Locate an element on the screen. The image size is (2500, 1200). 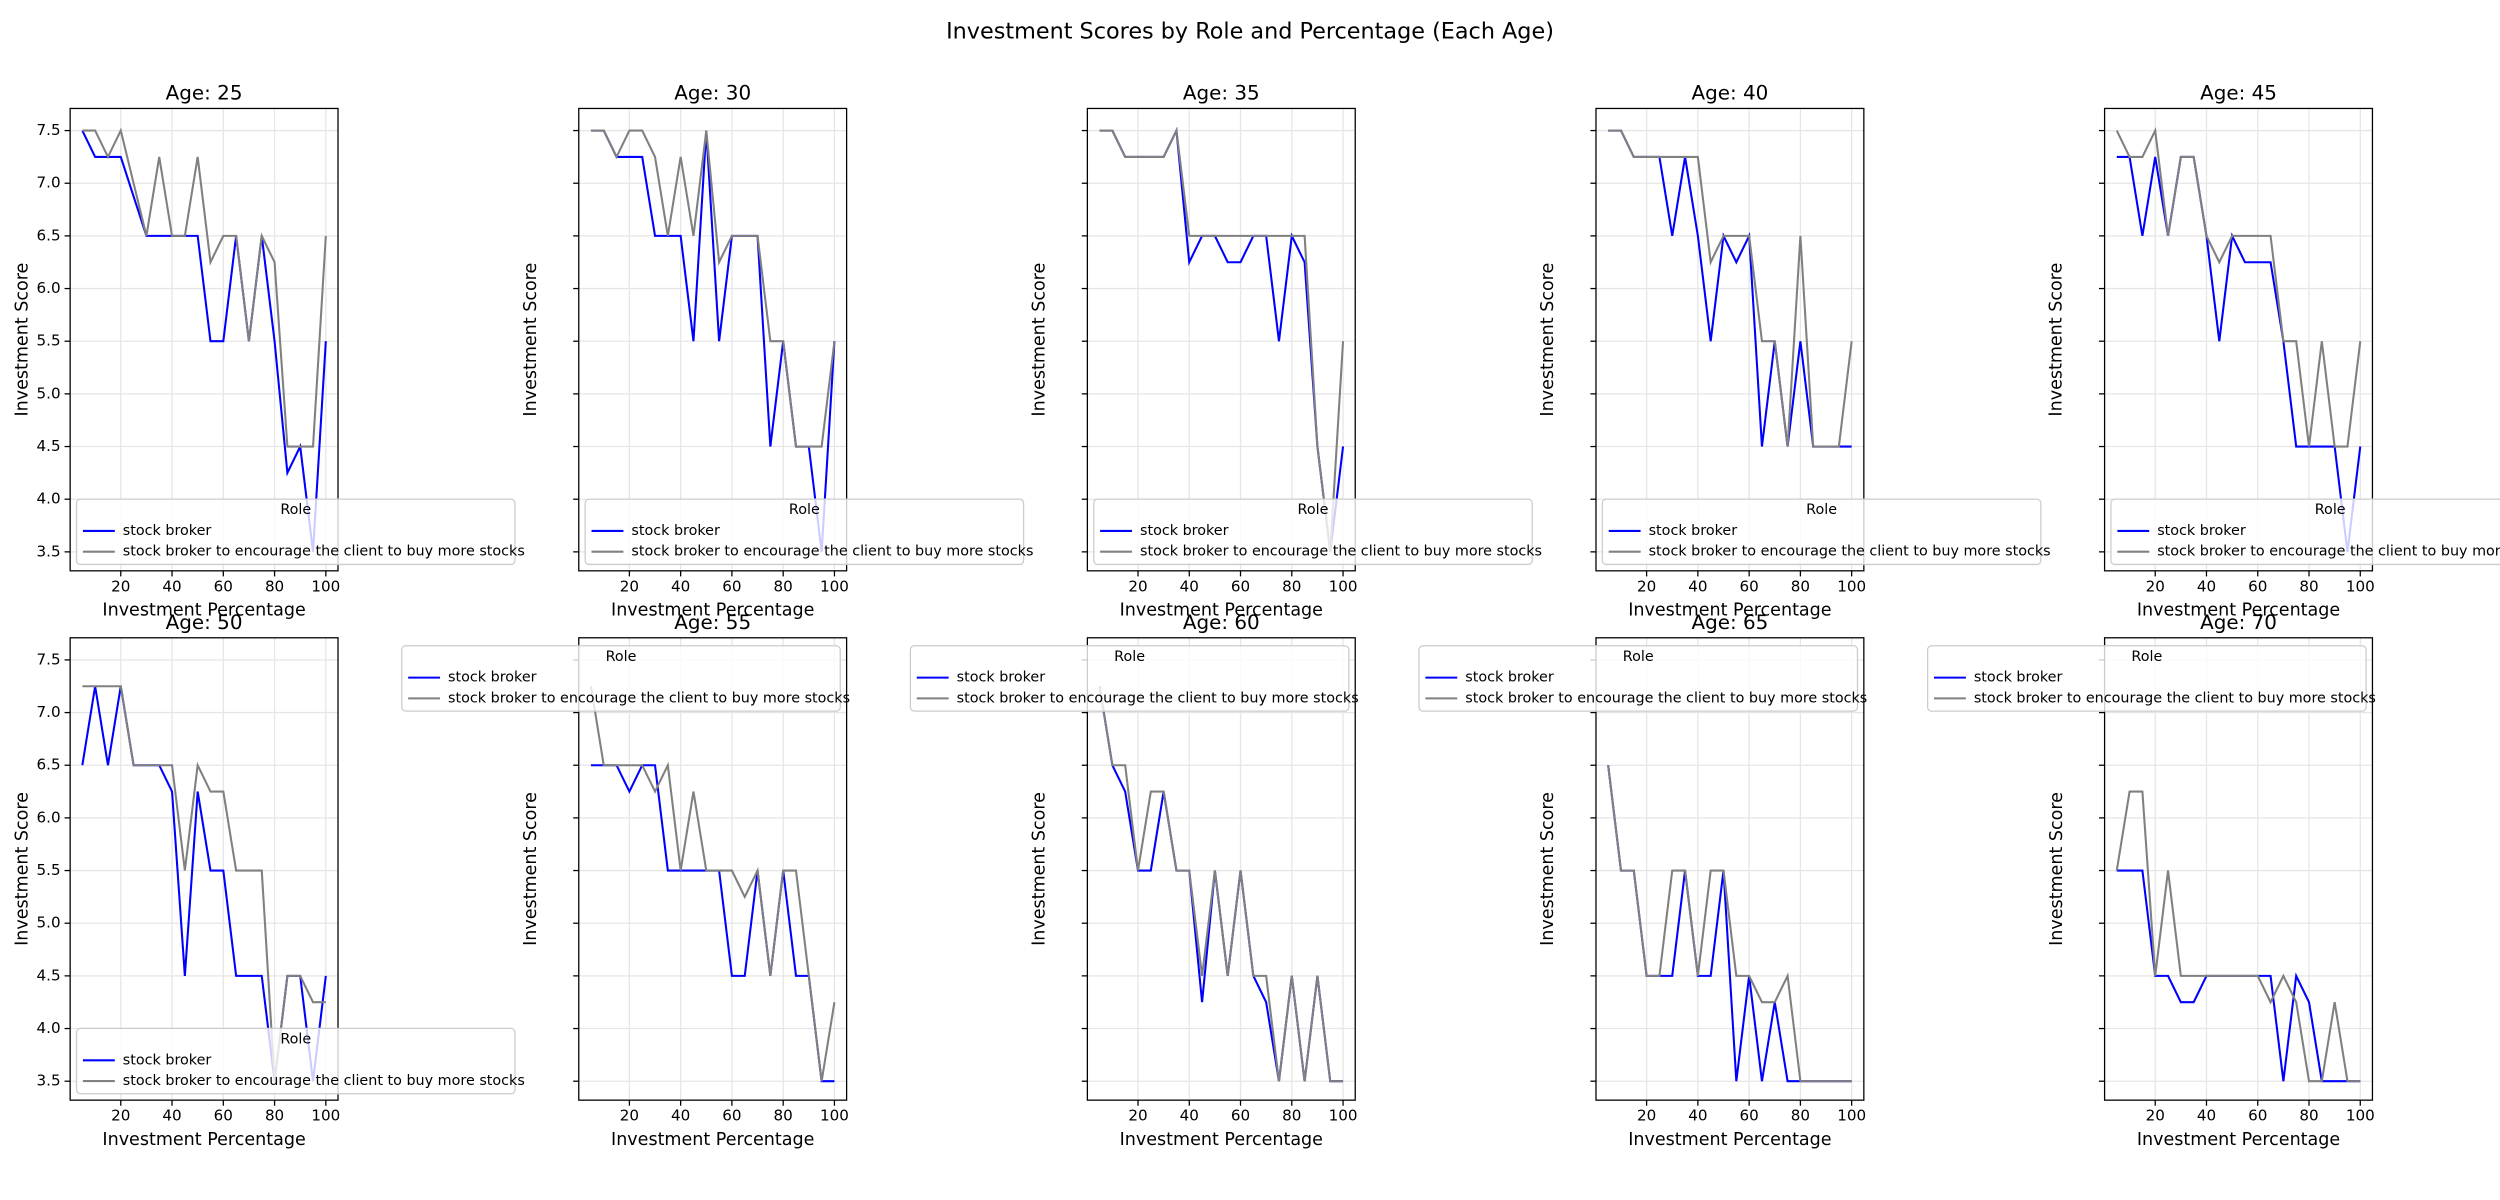
subplot-title: Age: 40 is located at coordinates (1729, 93).